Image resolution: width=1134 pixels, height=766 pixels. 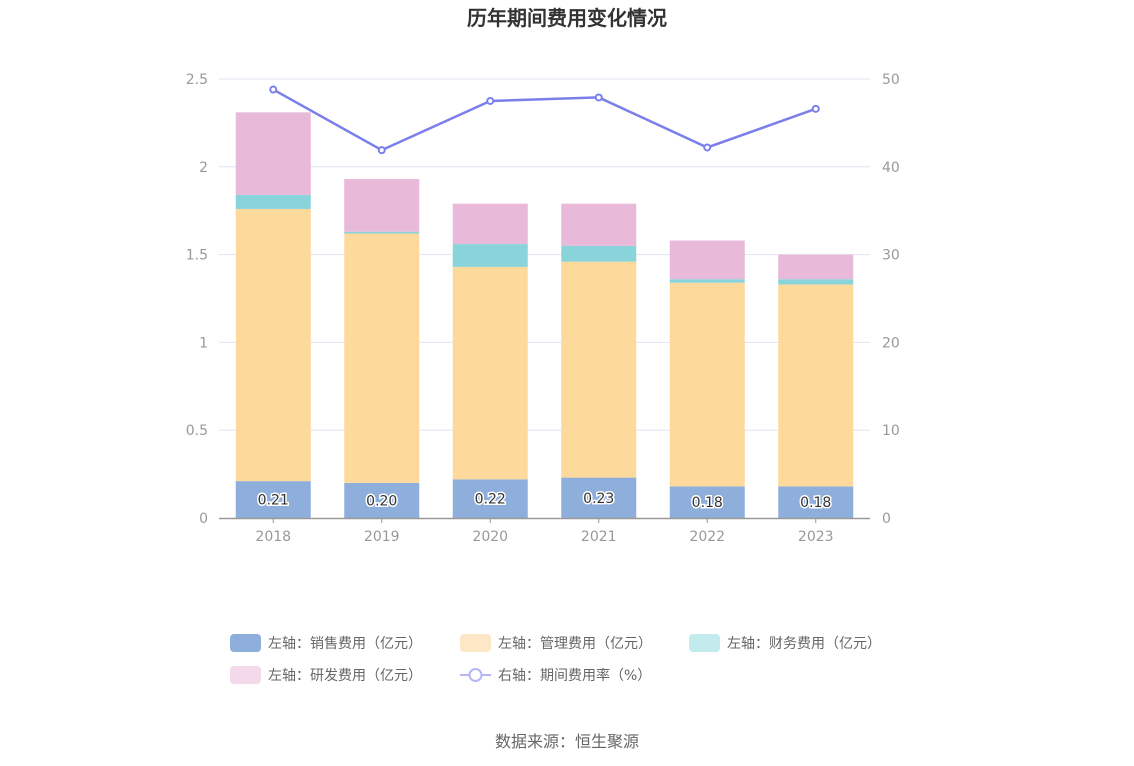 What do you see at coordinates (197, 431) in the screenshot?
I see `y-left-tick-label: 0.5` at bounding box center [197, 431].